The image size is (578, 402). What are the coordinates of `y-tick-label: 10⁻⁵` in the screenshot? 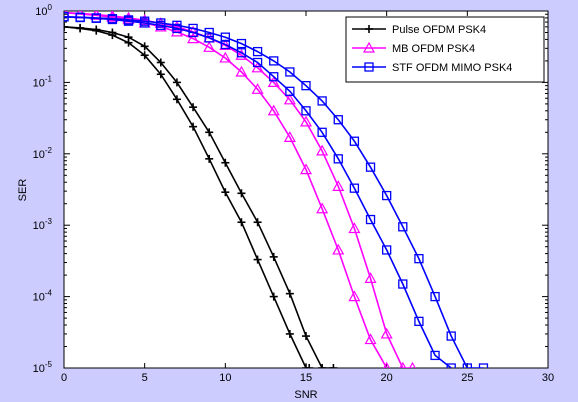 It's located at (43, 367).